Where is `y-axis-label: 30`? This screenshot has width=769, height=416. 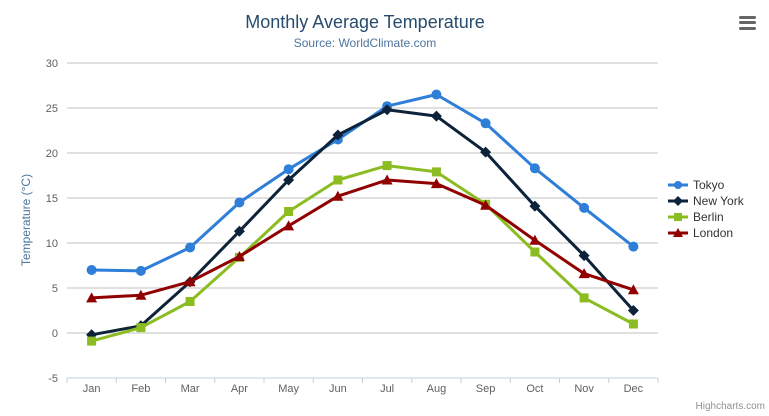 y-axis-label: 30 is located at coordinates (52, 64).